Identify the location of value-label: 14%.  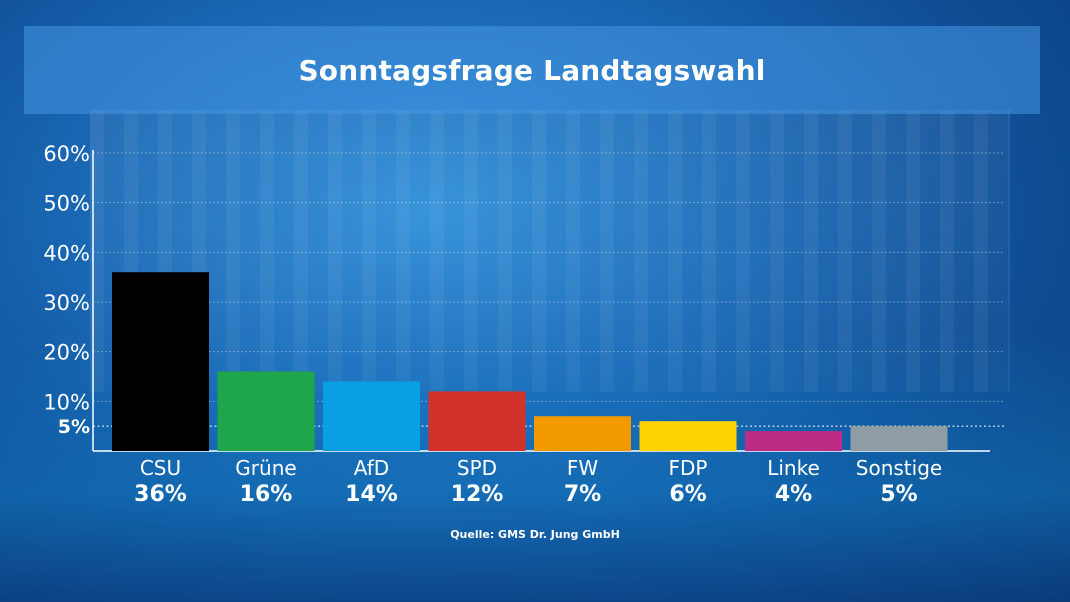
(371, 494).